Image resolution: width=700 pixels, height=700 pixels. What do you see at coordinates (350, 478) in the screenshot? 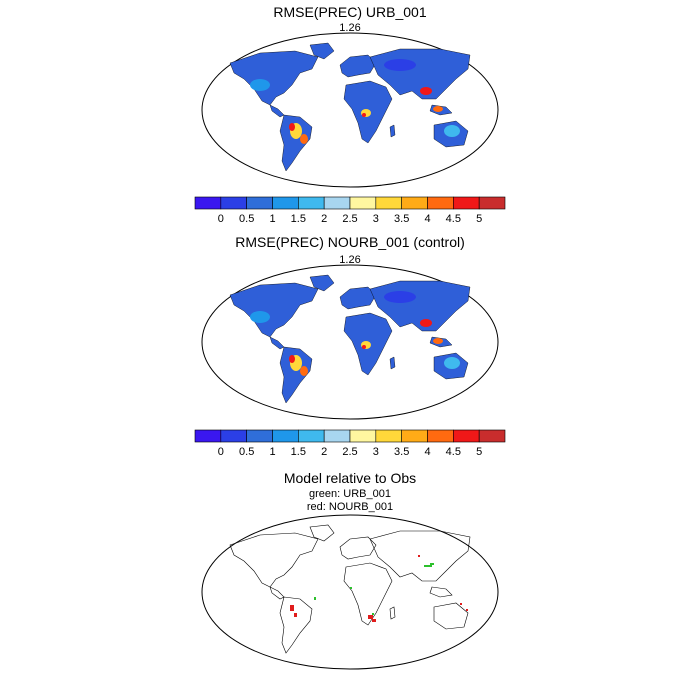
I see `panel3-title: Model relative to Obs` at bounding box center [350, 478].